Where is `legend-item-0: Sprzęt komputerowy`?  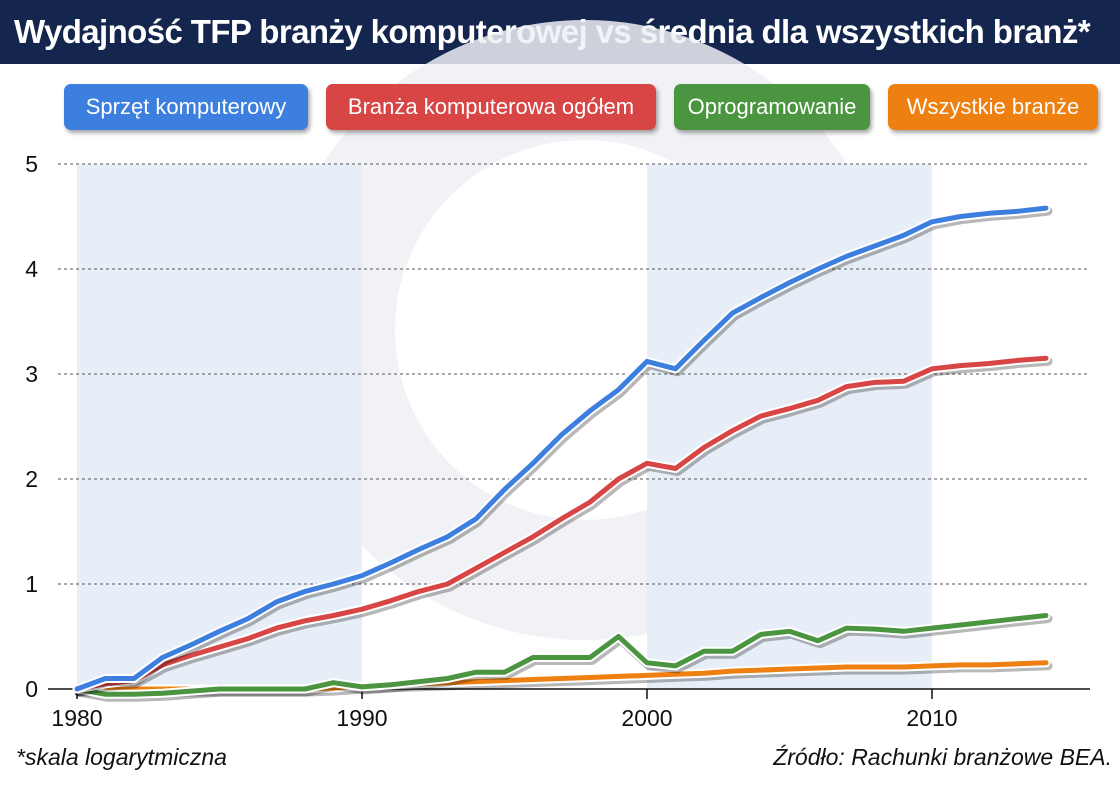
legend-item-0: Sprzęt komputerowy is located at coordinates (186, 107).